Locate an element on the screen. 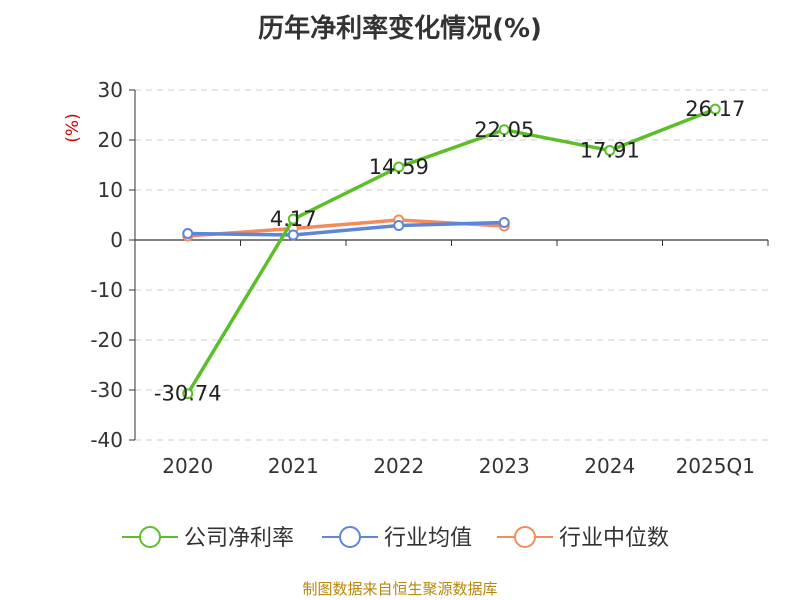  x-tick-label: 2020 is located at coordinates (187, 466).